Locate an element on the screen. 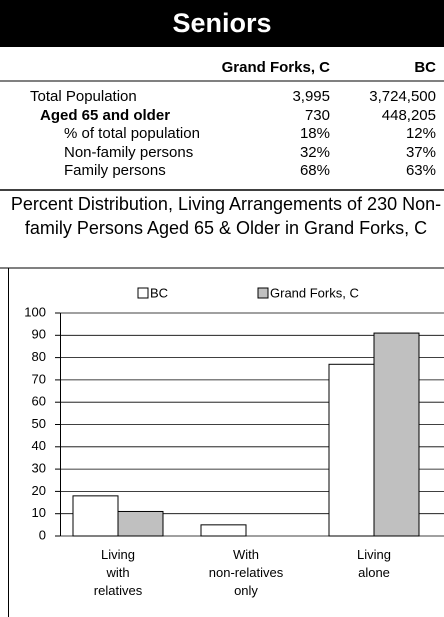 The width and height of the screenshot is (444, 617). y-tick-label: 10 is located at coordinates (39, 512).